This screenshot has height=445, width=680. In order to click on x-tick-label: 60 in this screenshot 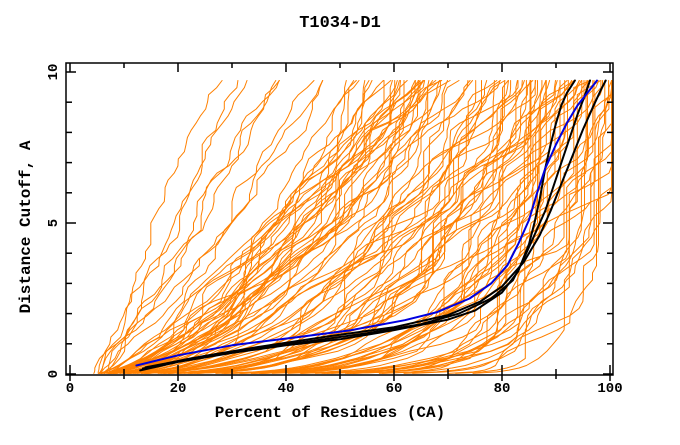, I will do `click(394, 389)`.